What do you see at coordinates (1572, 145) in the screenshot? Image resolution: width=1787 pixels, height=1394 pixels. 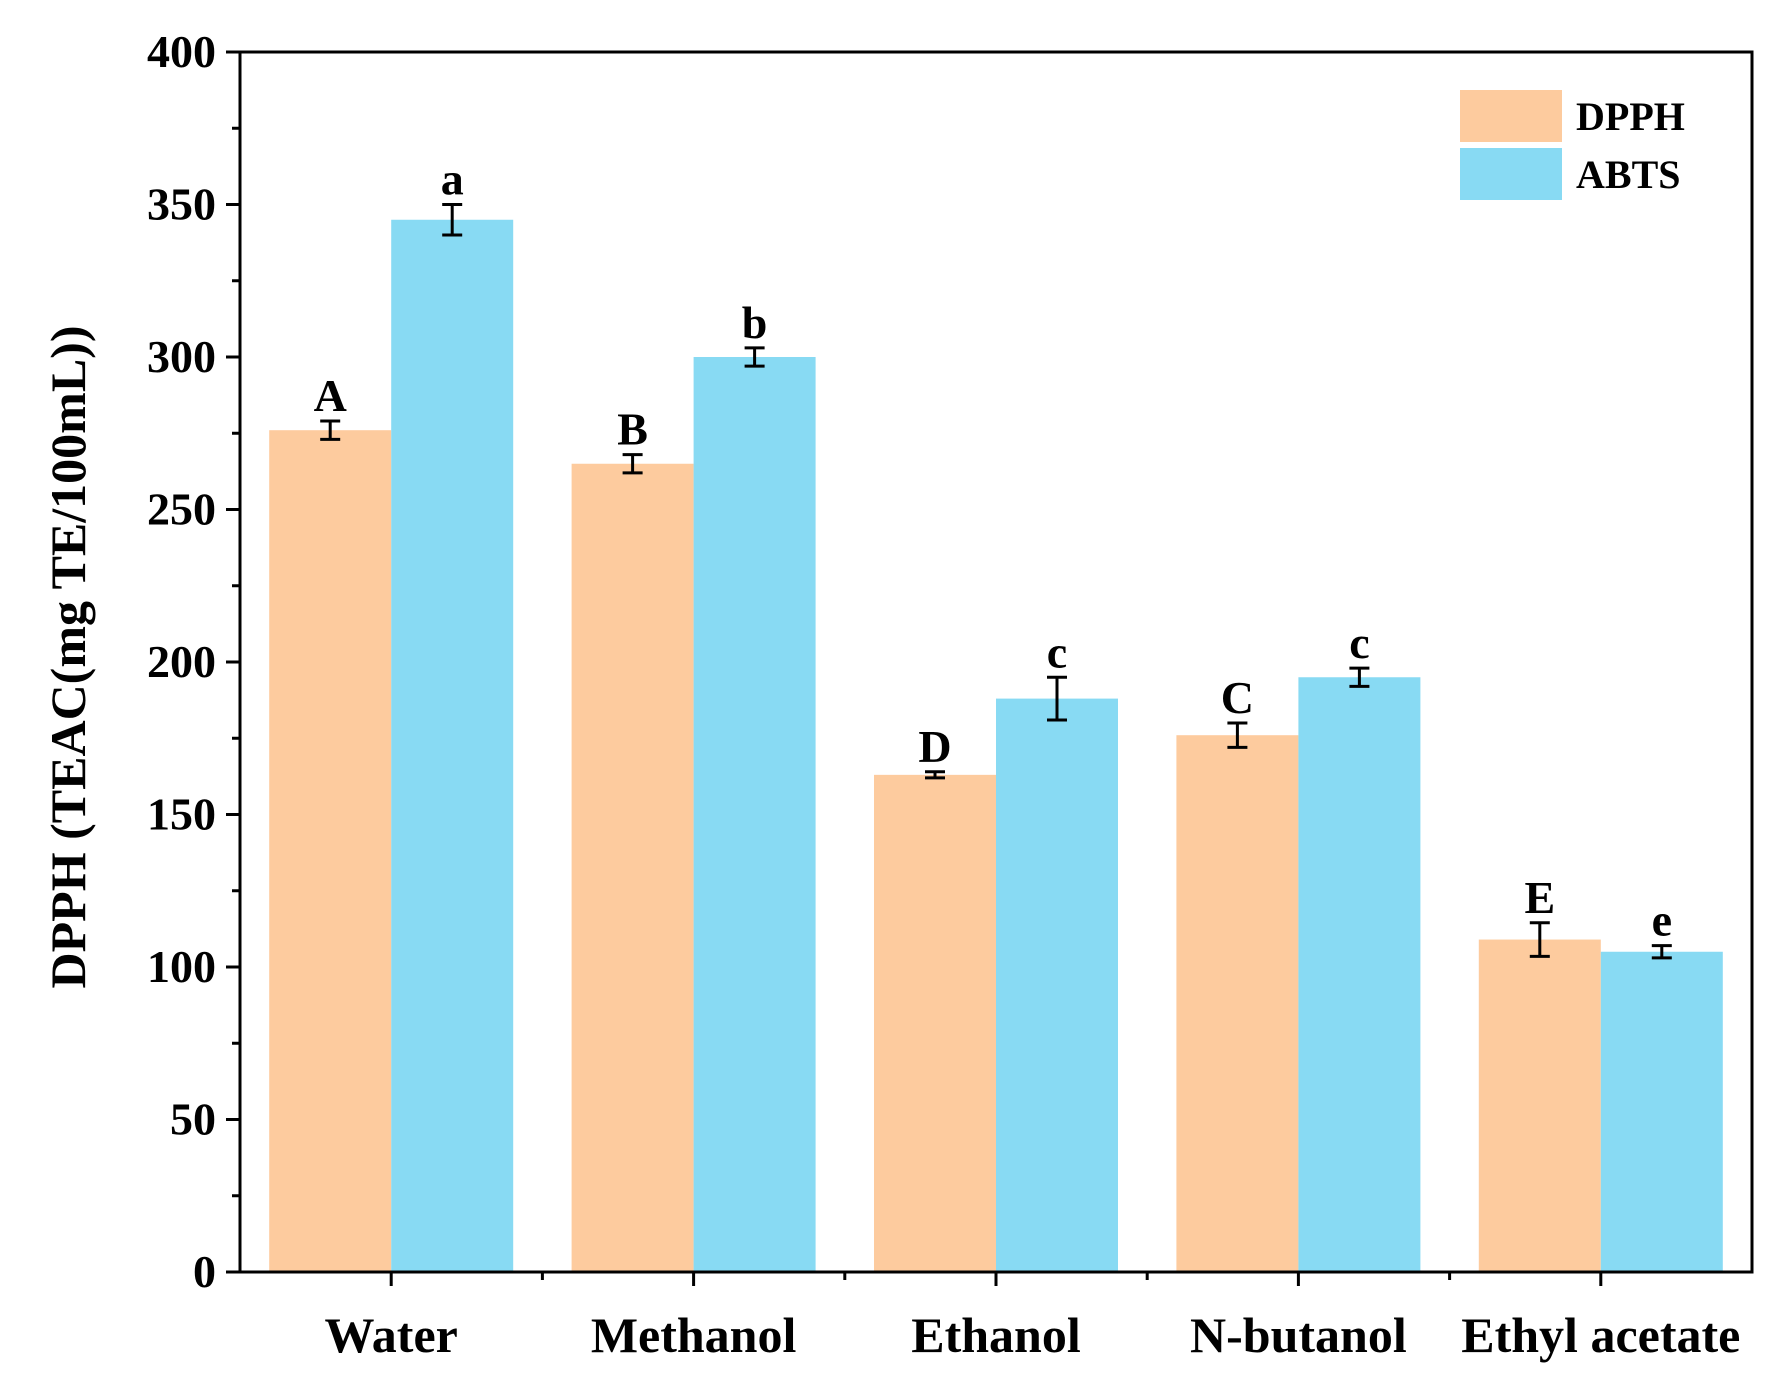 I see `legend: DPPH ABTS` at bounding box center [1572, 145].